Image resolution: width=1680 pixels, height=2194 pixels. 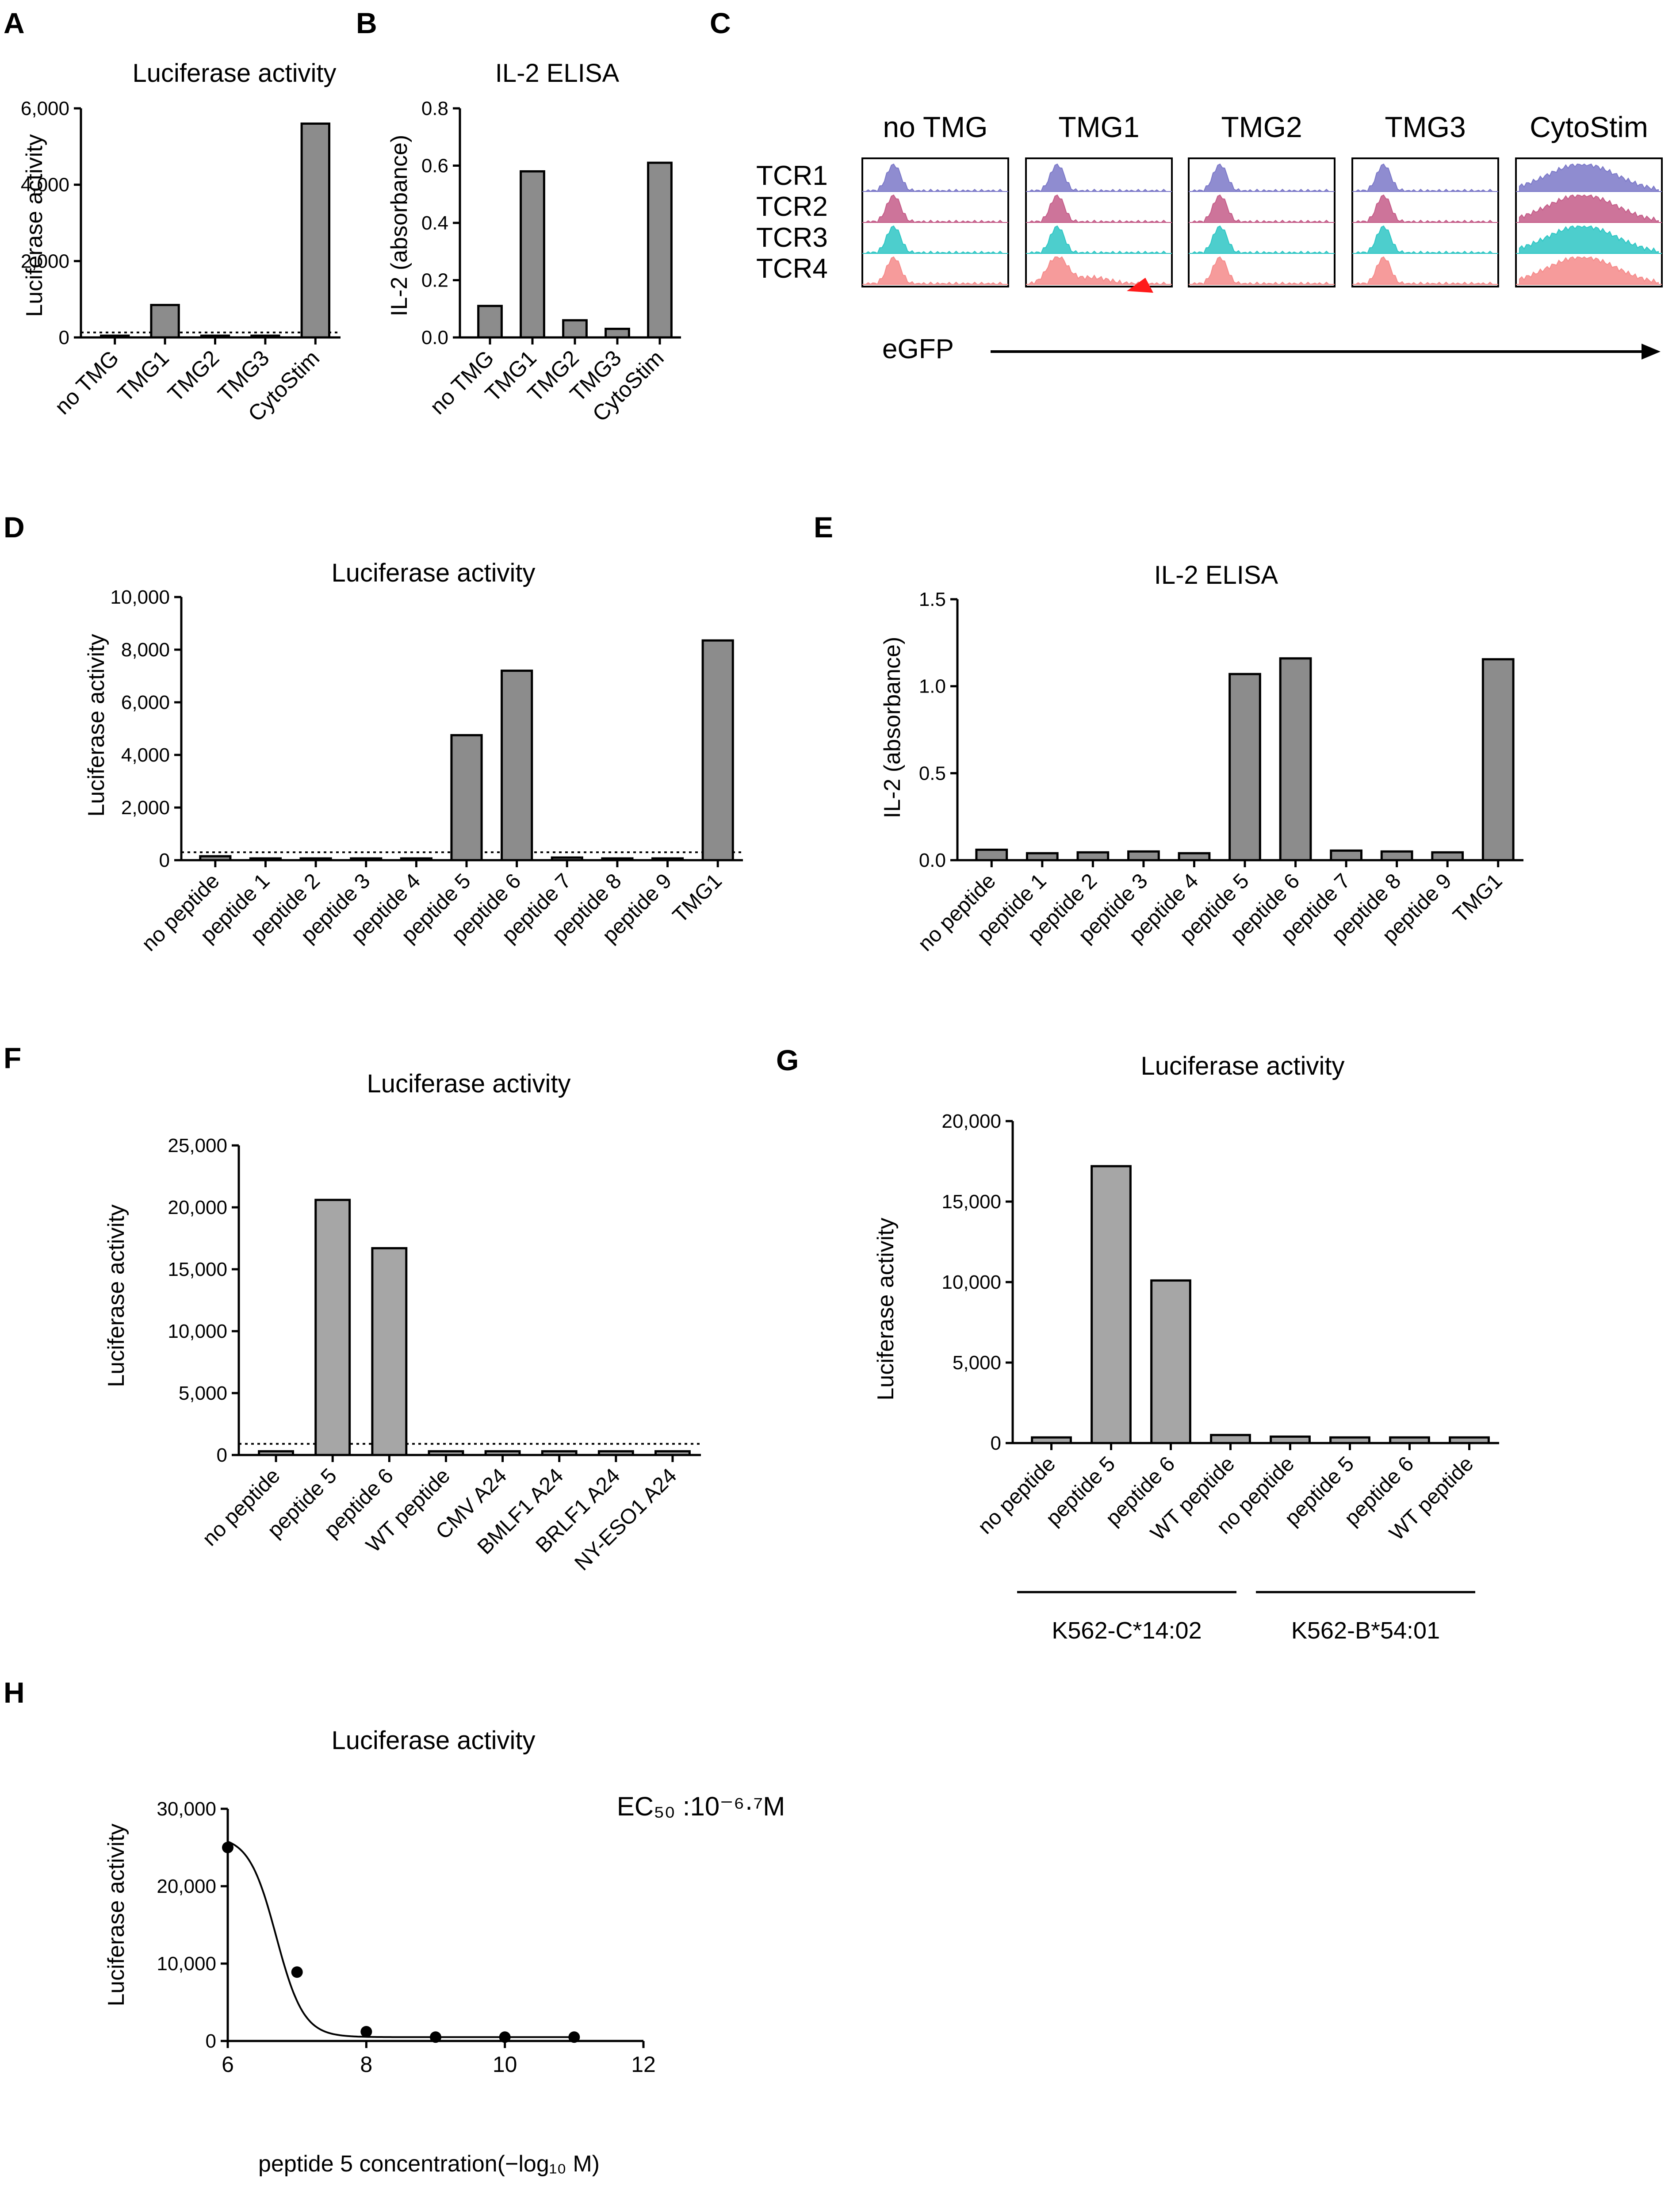 What do you see at coordinates (198, 1146) in the screenshot?
I see `panel-f-y-tick-label: 25,000` at bounding box center [198, 1146].